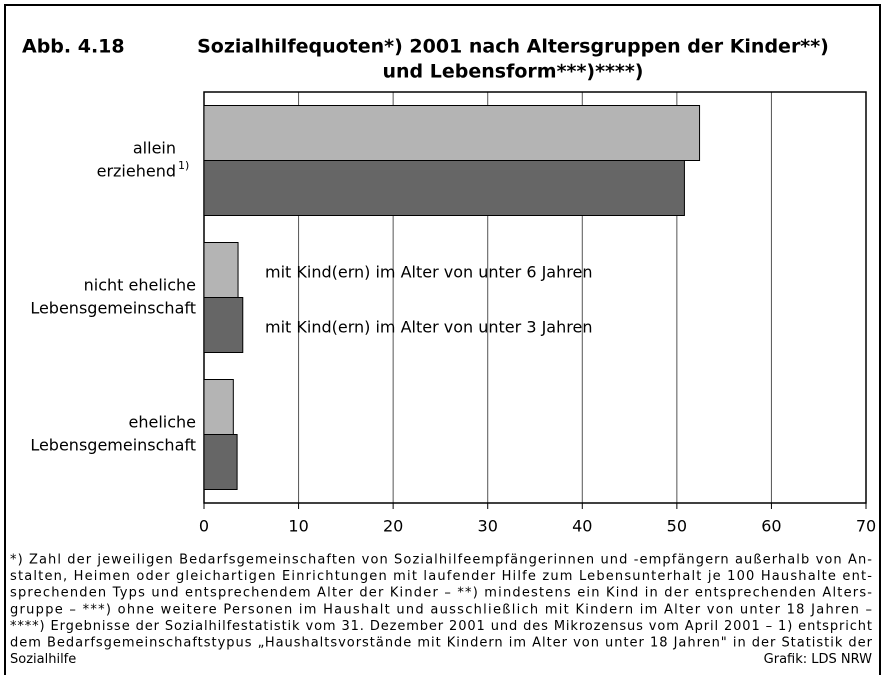  I want to click on x-tick-label: 40, so click(582, 526).